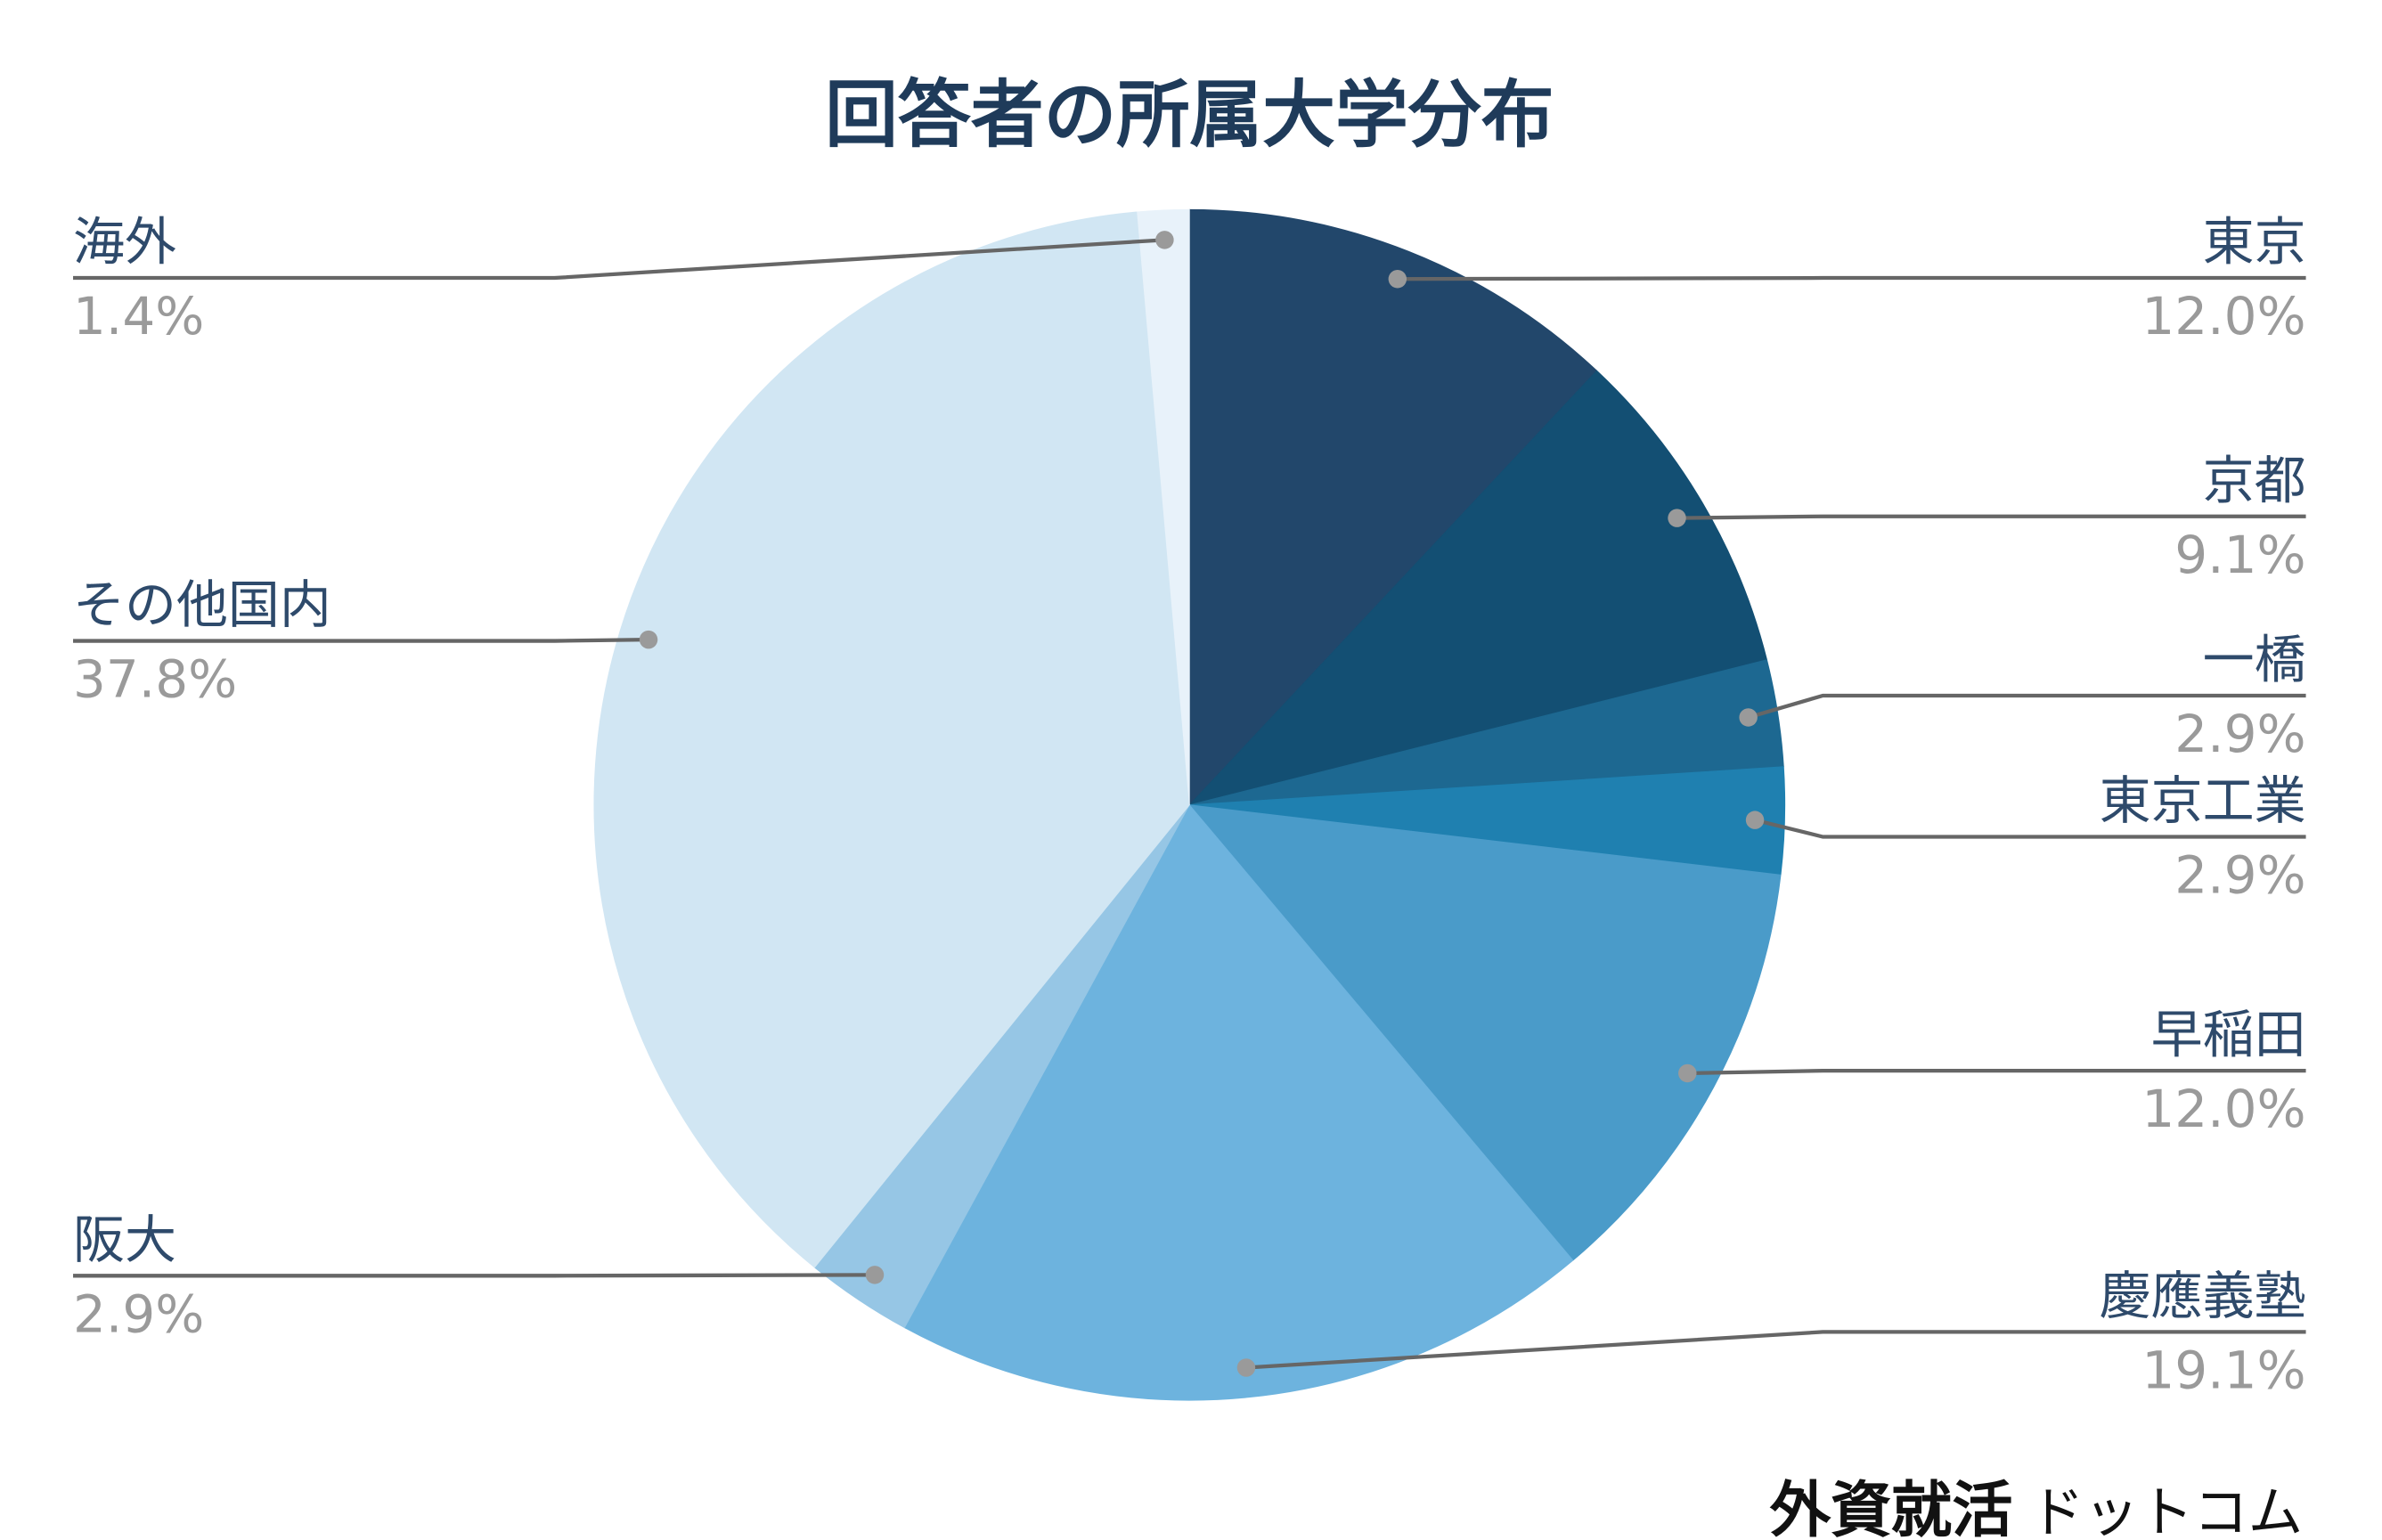 The height and width of the screenshot is (1540, 2382). I want to click on logo-sub: ドットコム, so click(2166, 1510).